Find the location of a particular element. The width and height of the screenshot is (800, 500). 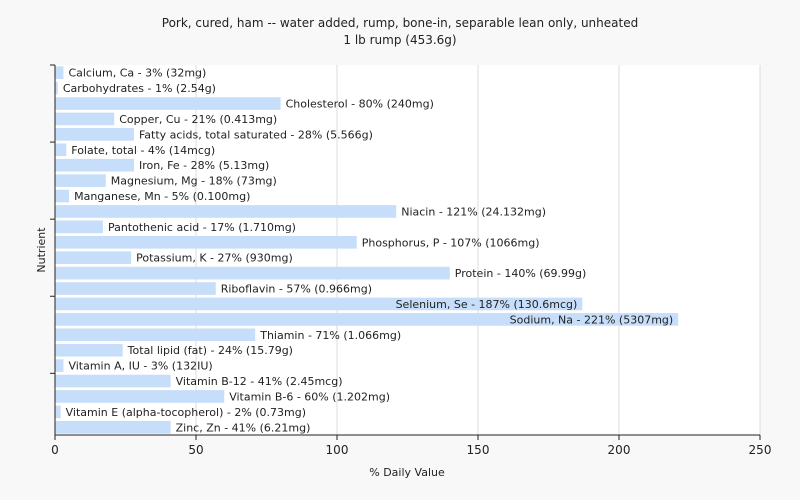

bar-label-7: Magnesium, Mg - 18% (73mg) is located at coordinates (194, 181).